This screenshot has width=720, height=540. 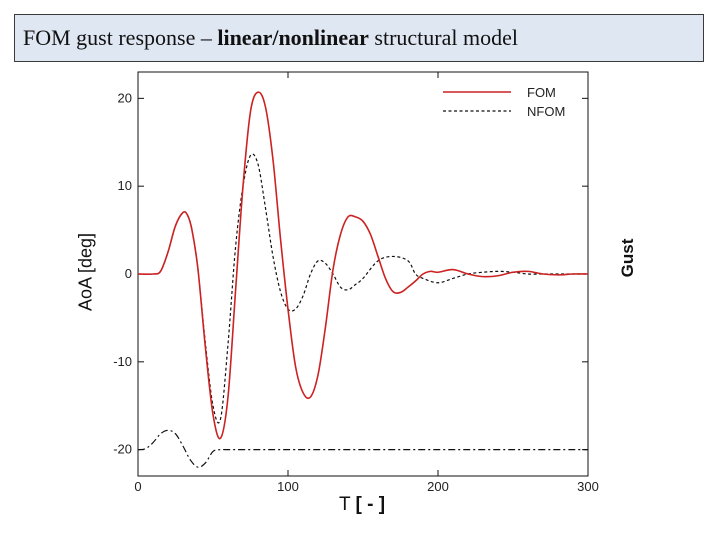 What do you see at coordinates (137, 486) in the screenshot?
I see `x-tick-label-0: 0` at bounding box center [137, 486].